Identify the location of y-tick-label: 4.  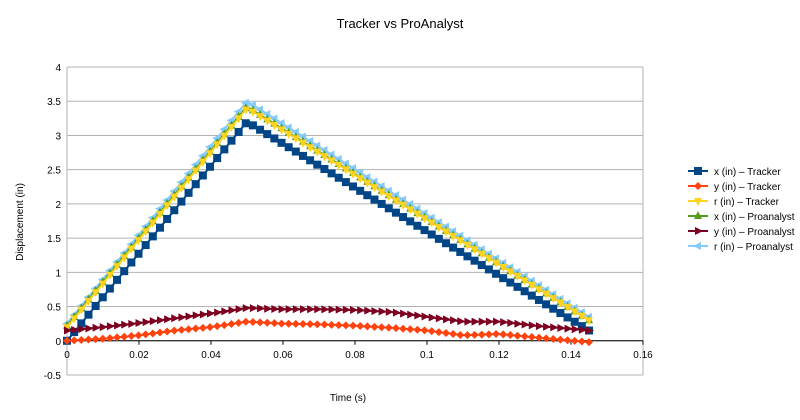
(58, 68).